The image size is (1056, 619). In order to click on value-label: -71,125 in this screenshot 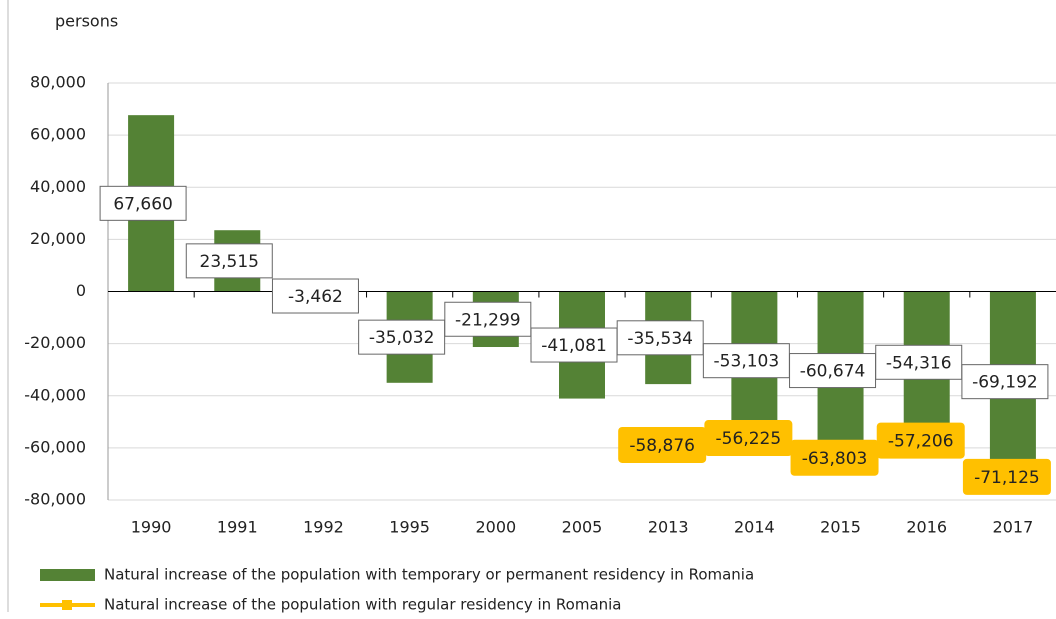, I will do `click(1007, 478)`.